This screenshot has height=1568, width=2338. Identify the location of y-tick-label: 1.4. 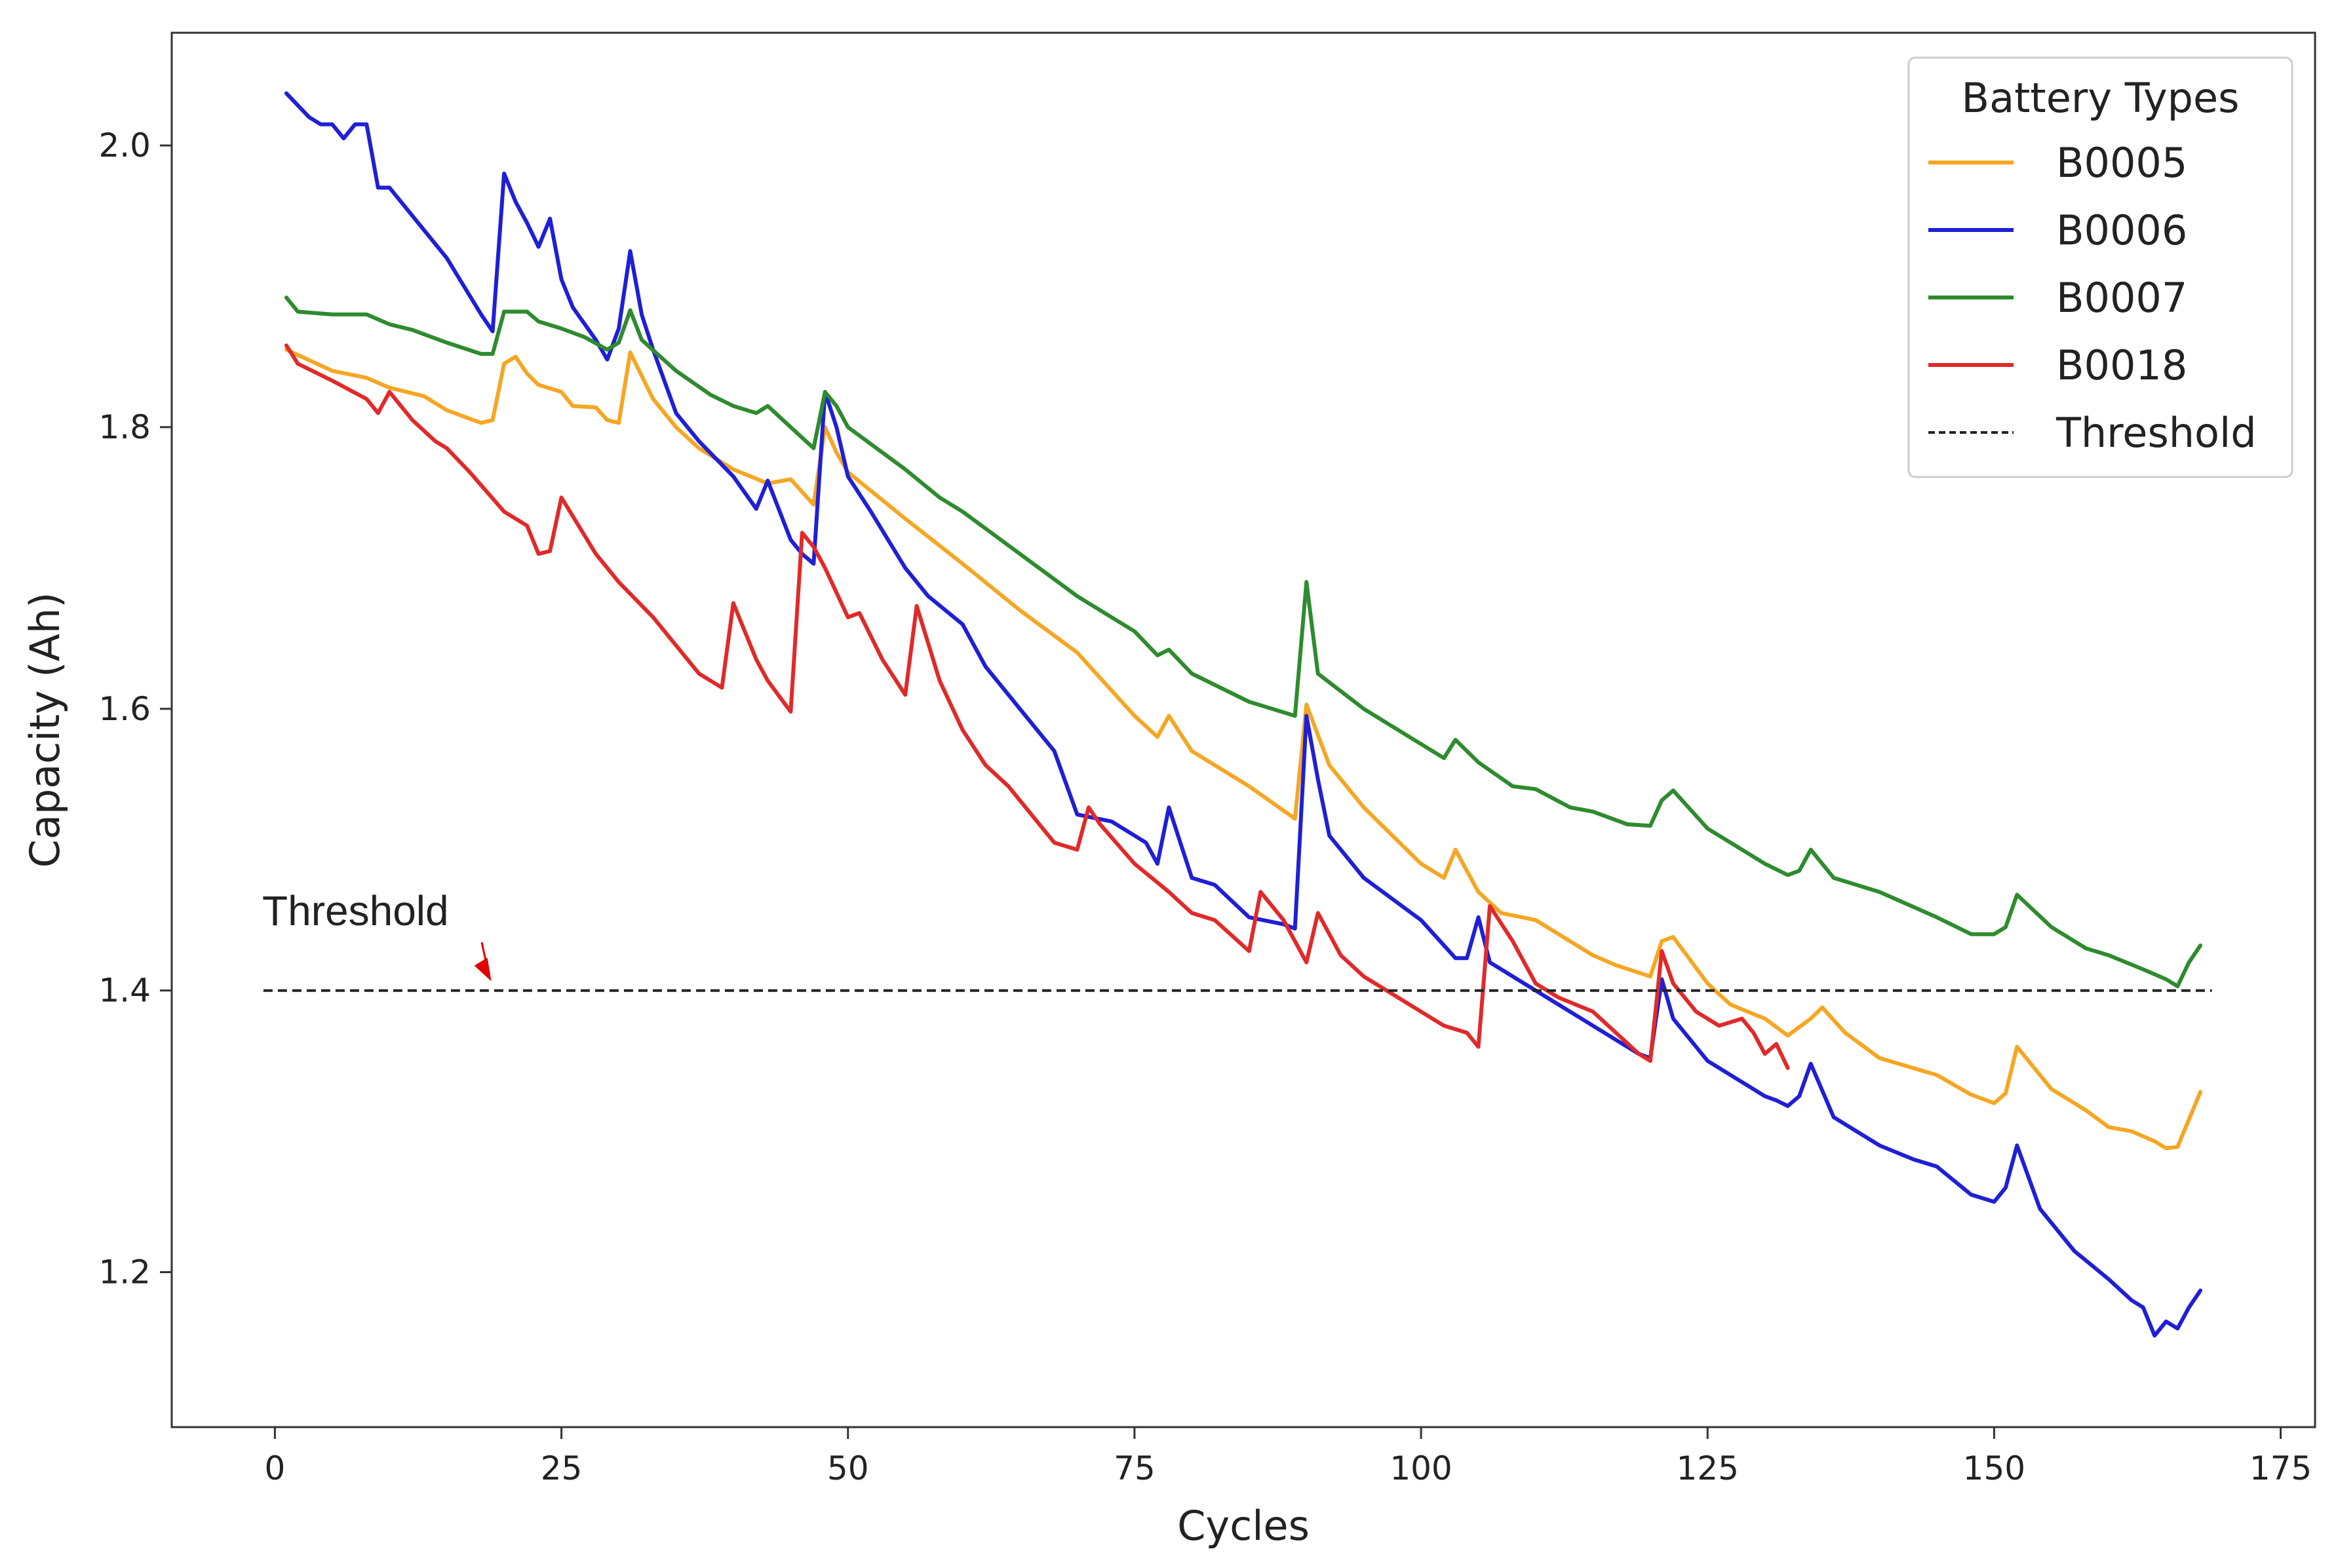
(124, 991).